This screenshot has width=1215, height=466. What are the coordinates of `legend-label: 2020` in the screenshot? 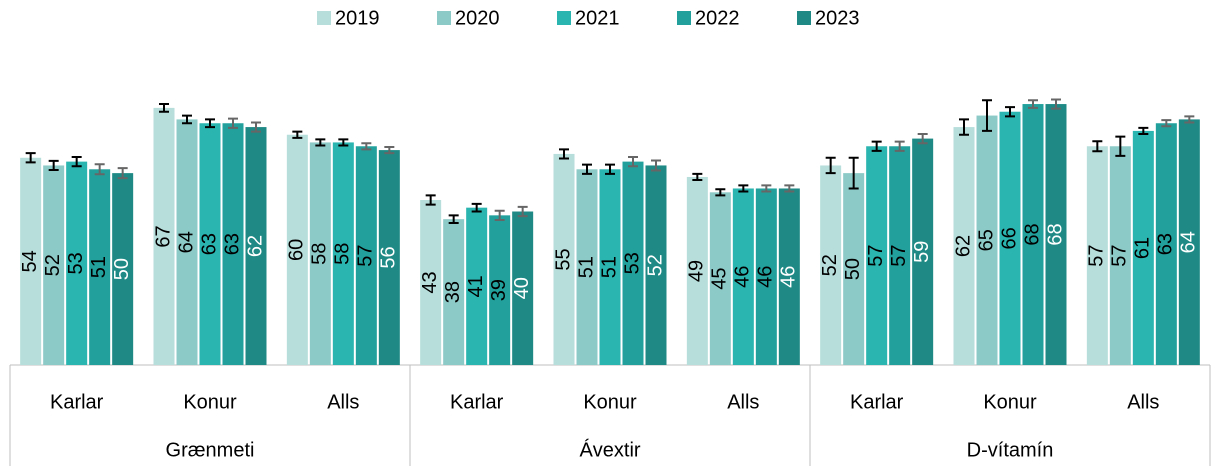 It's located at (477, 18).